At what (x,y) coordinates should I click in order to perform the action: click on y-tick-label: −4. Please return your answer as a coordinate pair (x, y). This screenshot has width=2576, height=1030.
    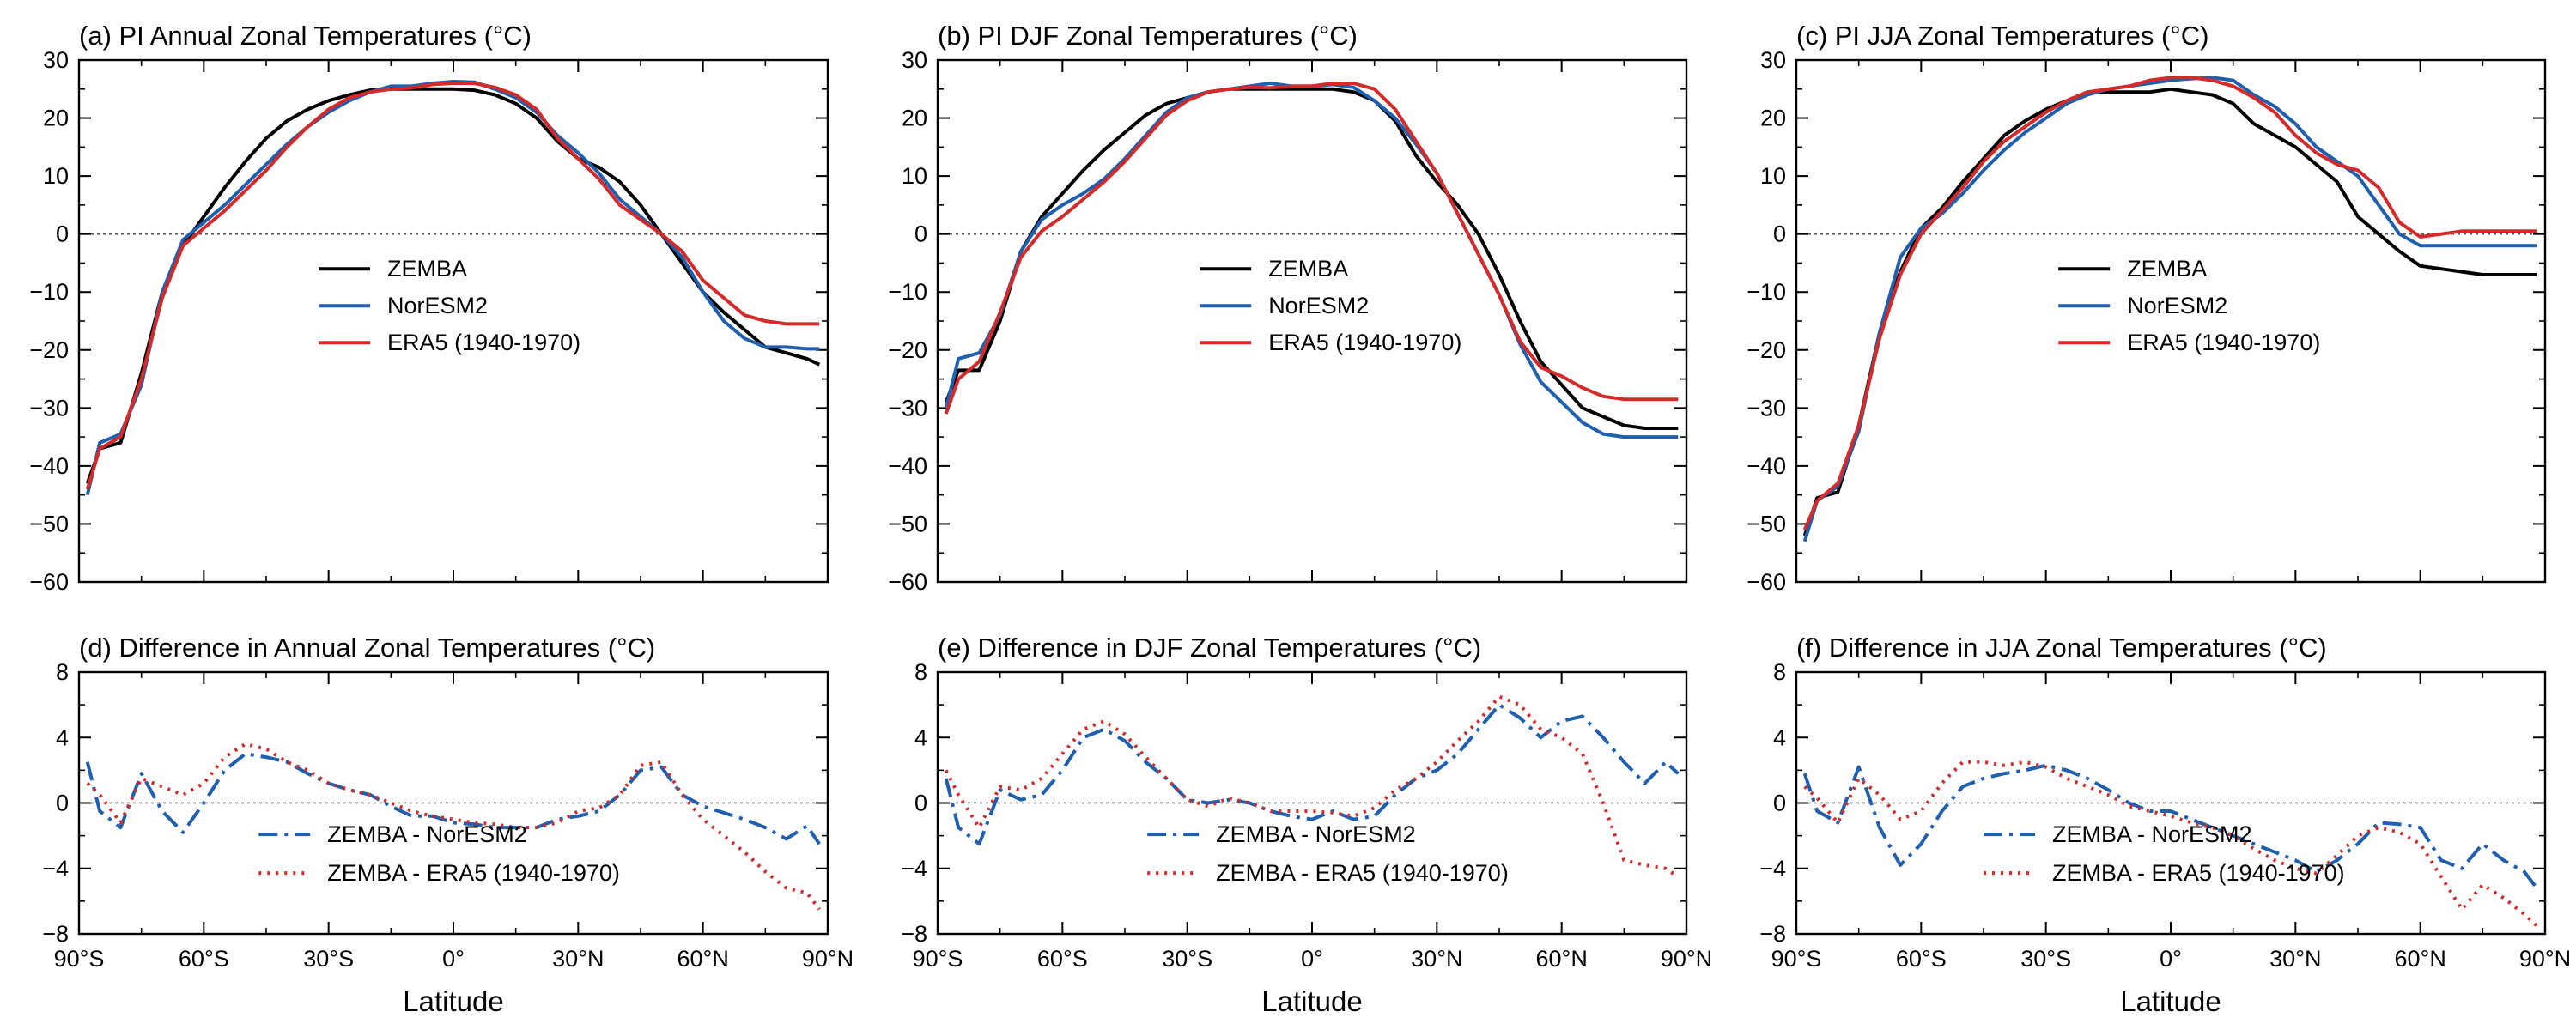
    Looking at the image, I should click on (914, 869).